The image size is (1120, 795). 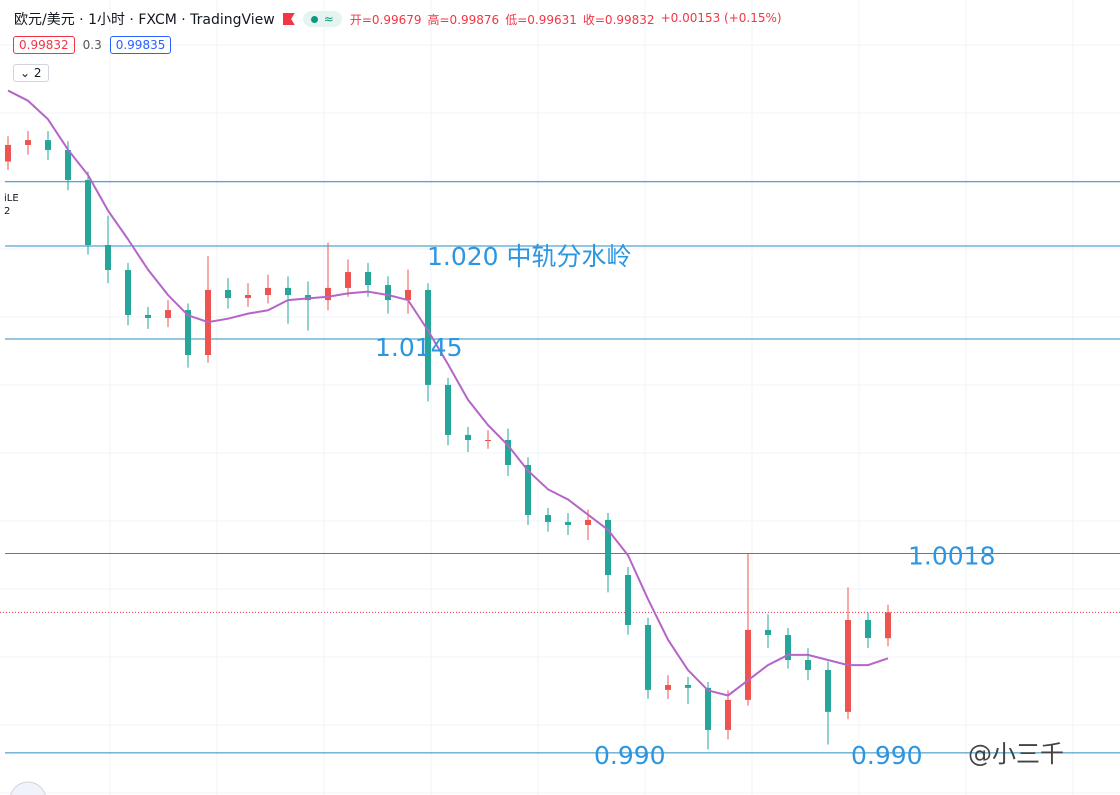 I want to click on annotation: 1.0018, so click(x=951, y=556).